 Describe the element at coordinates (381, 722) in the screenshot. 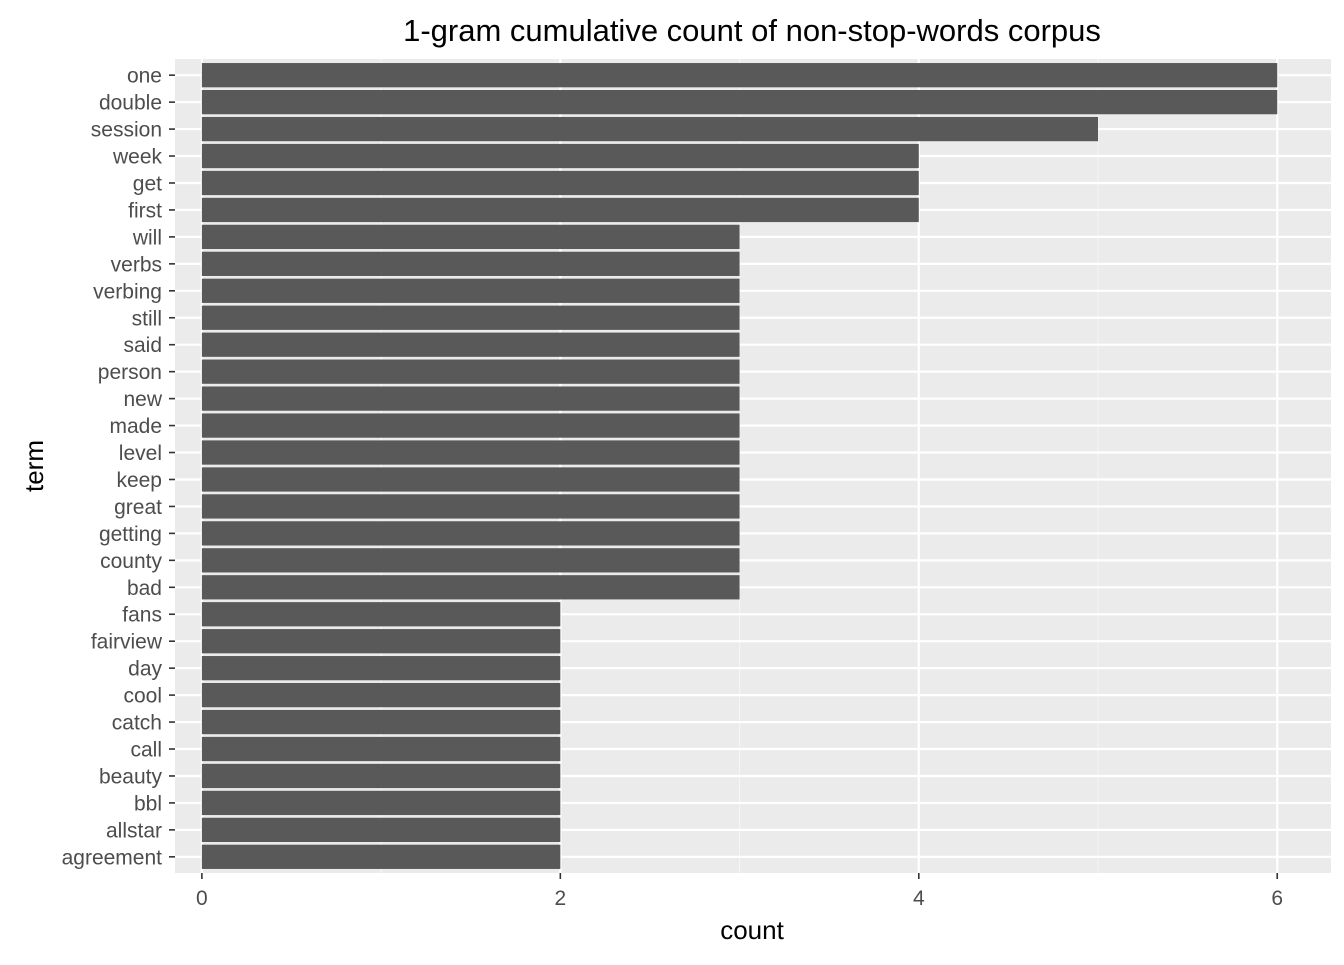

I see `bar-catch` at that location.